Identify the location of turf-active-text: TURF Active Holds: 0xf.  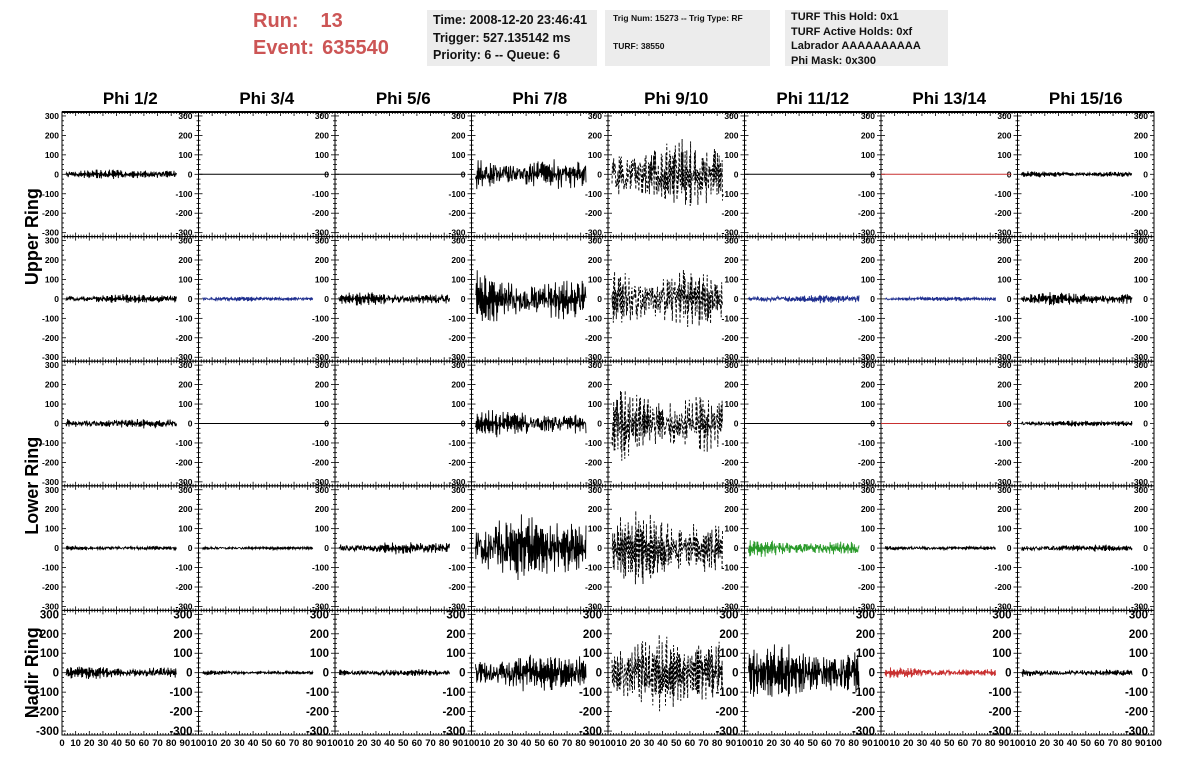
(852, 31).